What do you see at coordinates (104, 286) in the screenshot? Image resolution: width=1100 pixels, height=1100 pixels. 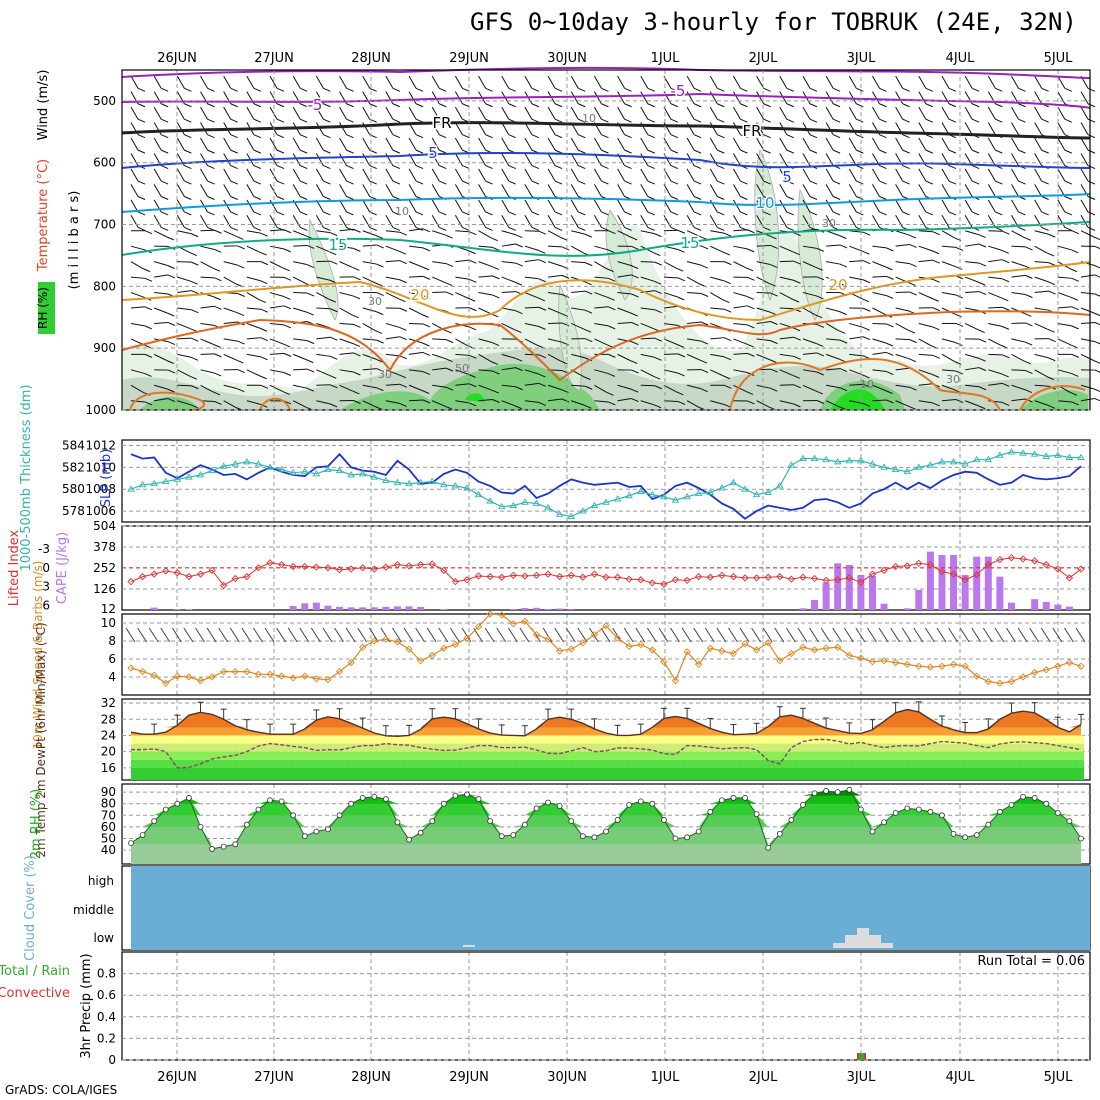 I see `tick-label: 800` at bounding box center [104, 286].